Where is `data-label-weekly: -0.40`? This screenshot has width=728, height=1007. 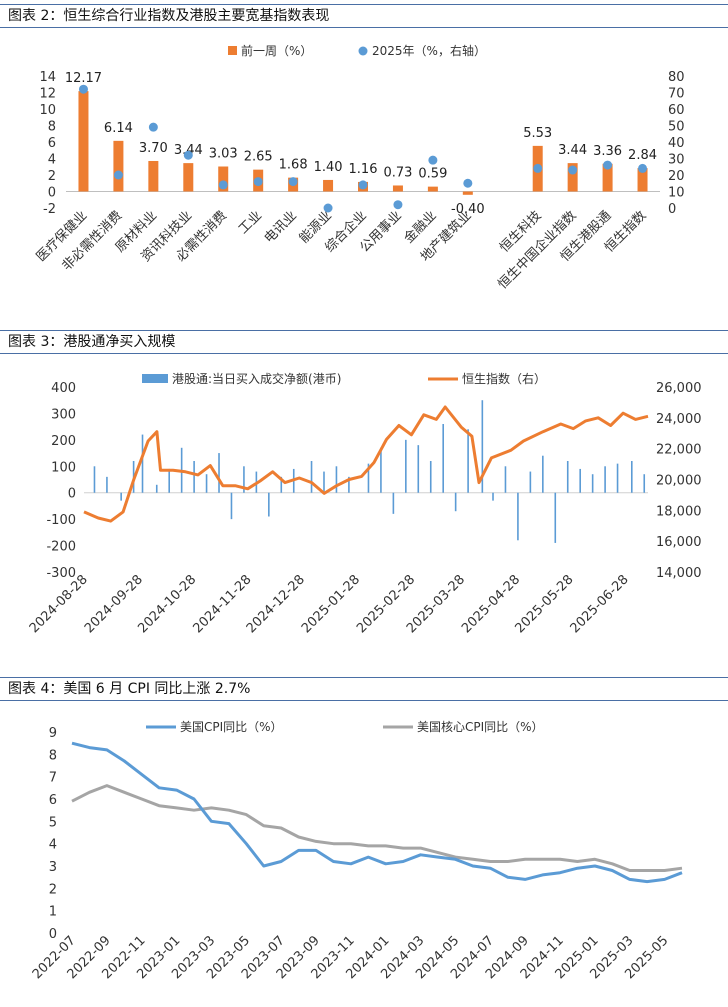
data-label-weekly: -0.40 is located at coordinates (468, 209).